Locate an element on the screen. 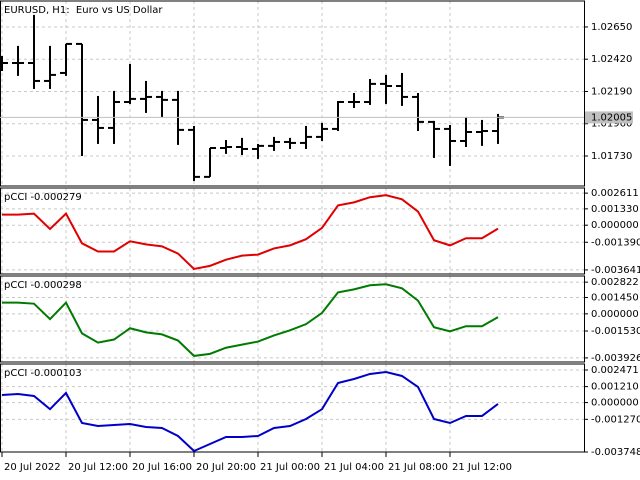 Image resolution: width=640 pixels, height=480 pixels. y-tick-label: -0.001530 is located at coordinates (615, 331).